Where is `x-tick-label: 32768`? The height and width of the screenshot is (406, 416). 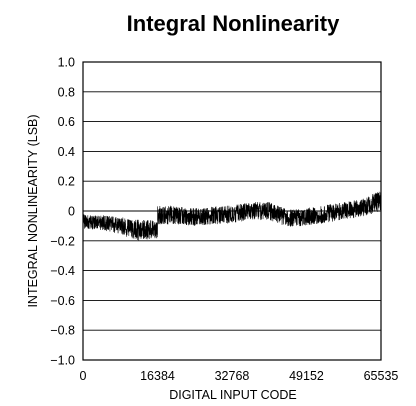
x-tick-label: 32768 is located at coordinates (232, 376).